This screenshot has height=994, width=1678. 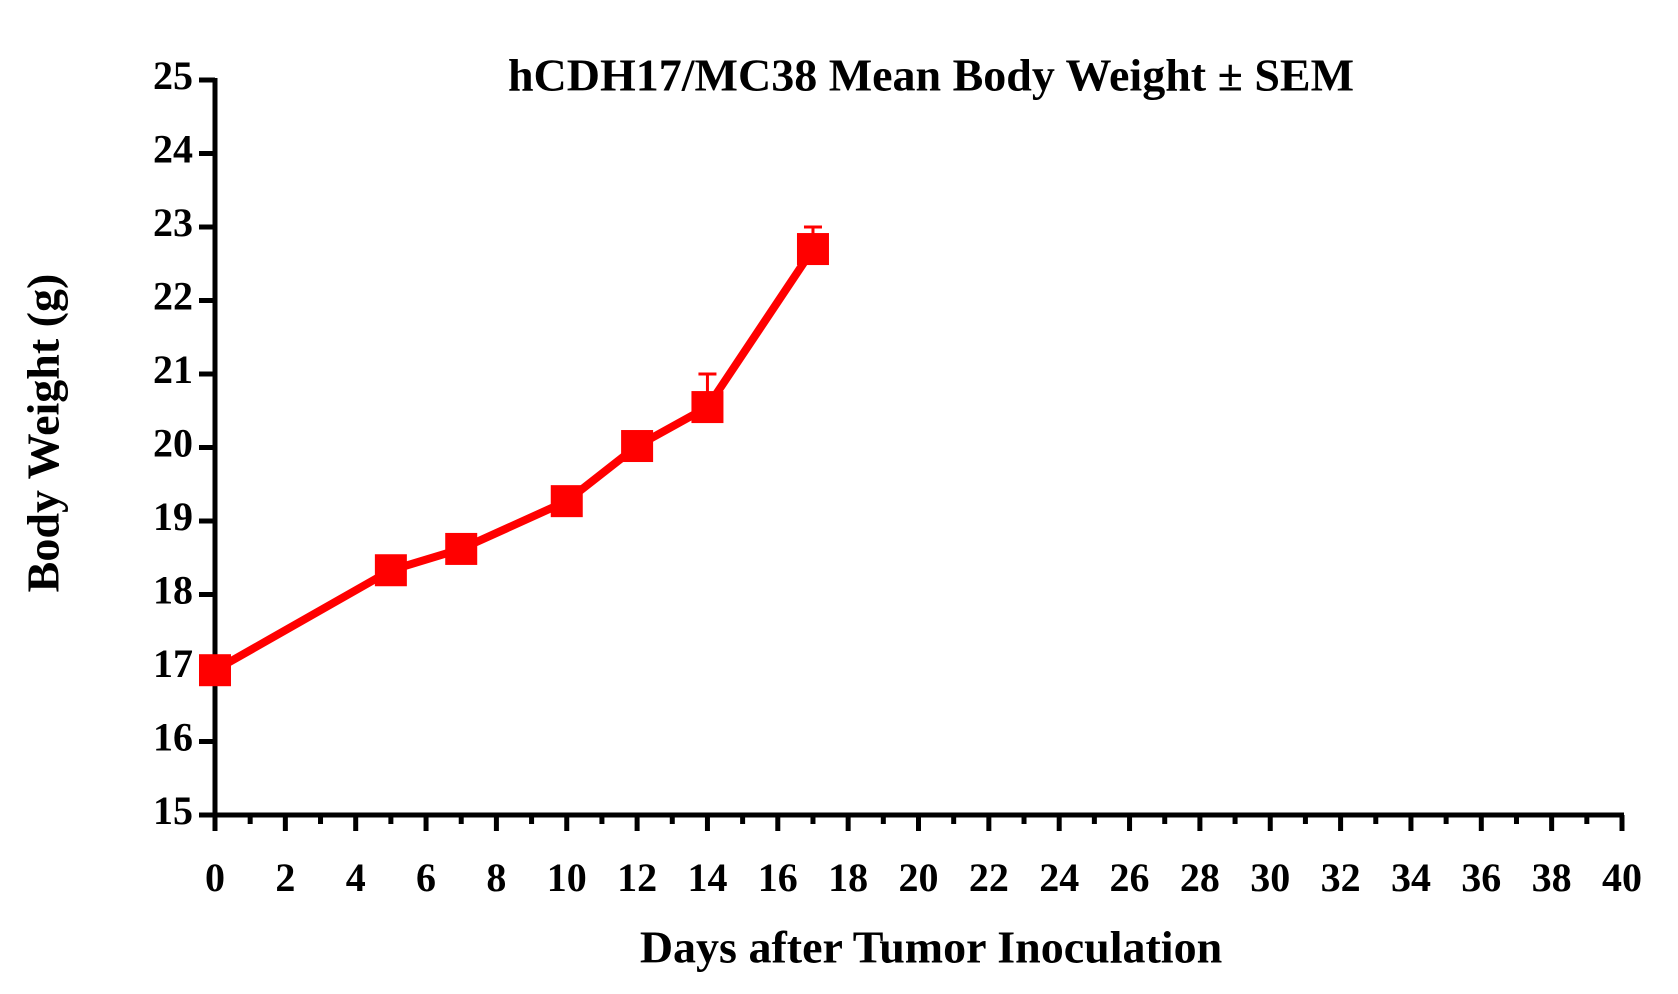 What do you see at coordinates (173, 75) in the screenshot?
I see `y-tick-label: 25` at bounding box center [173, 75].